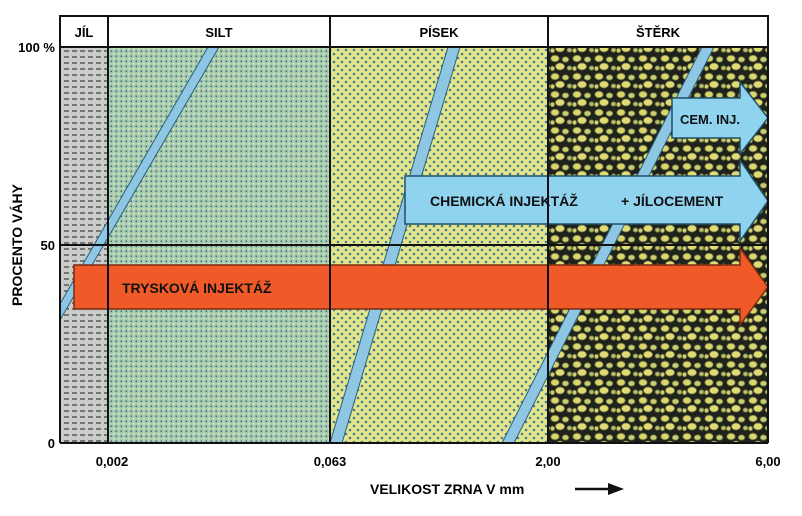 The width and height of the screenshot is (802, 516). What do you see at coordinates (84, 32) in the screenshot?
I see `zone-label-clay: JÍL` at bounding box center [84, 32].